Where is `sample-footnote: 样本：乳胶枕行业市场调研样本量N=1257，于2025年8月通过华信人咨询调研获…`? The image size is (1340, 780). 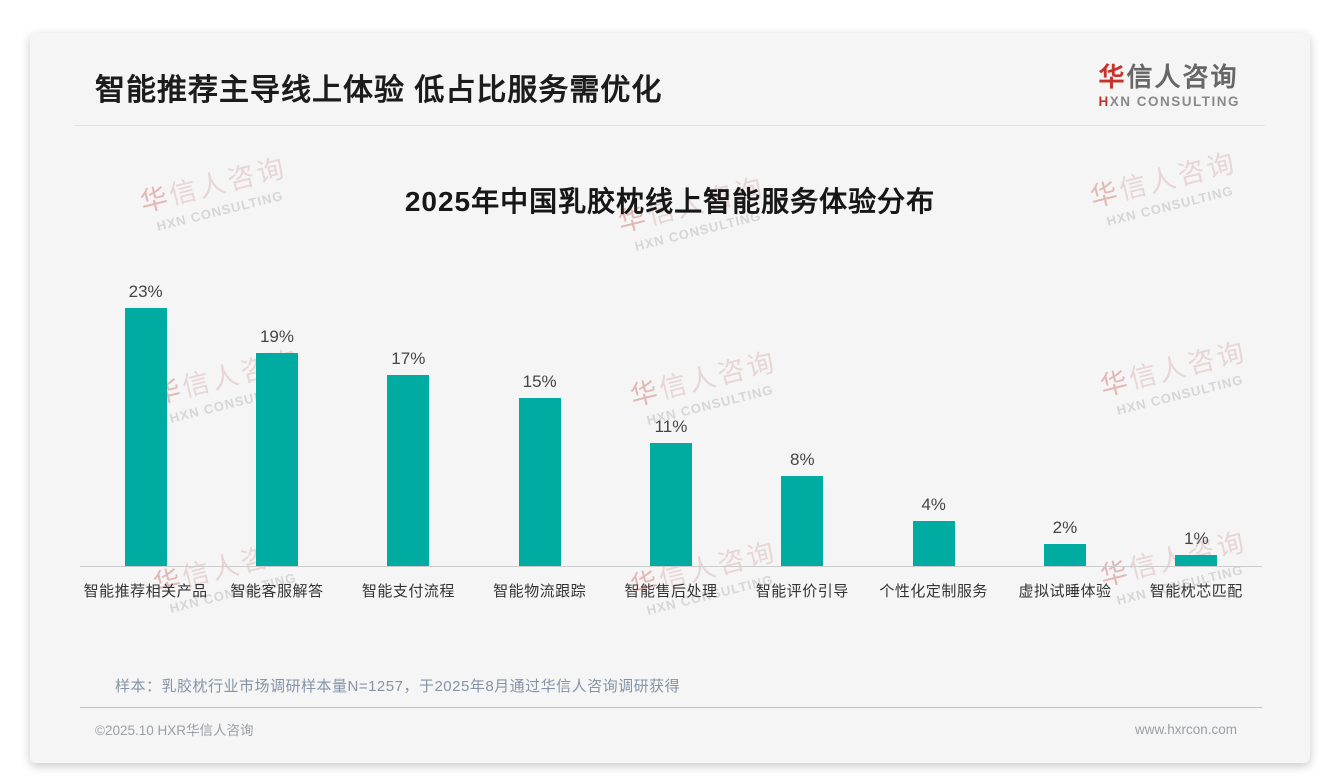
sample-footnote: 样本：乳胶枕行业市场调研样本量N=1257，于2025年8月通过华信人咨询调研获… is located at coordinates (398, 686).